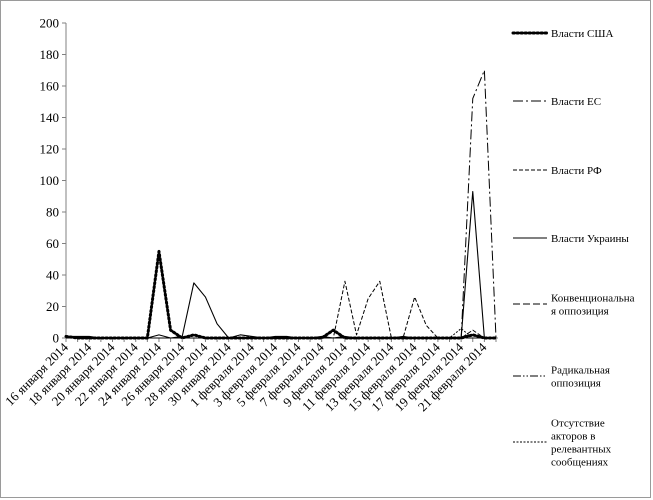 The height and width of the screenshot is (500, 653). I want to click on legend-label: Власти США, so click(582, 34).